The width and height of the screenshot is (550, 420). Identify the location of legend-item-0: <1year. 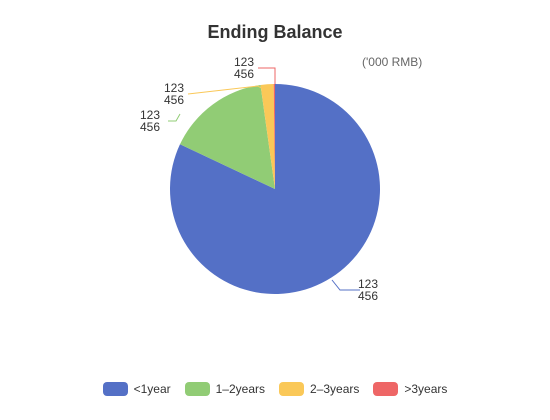
(136, 389).